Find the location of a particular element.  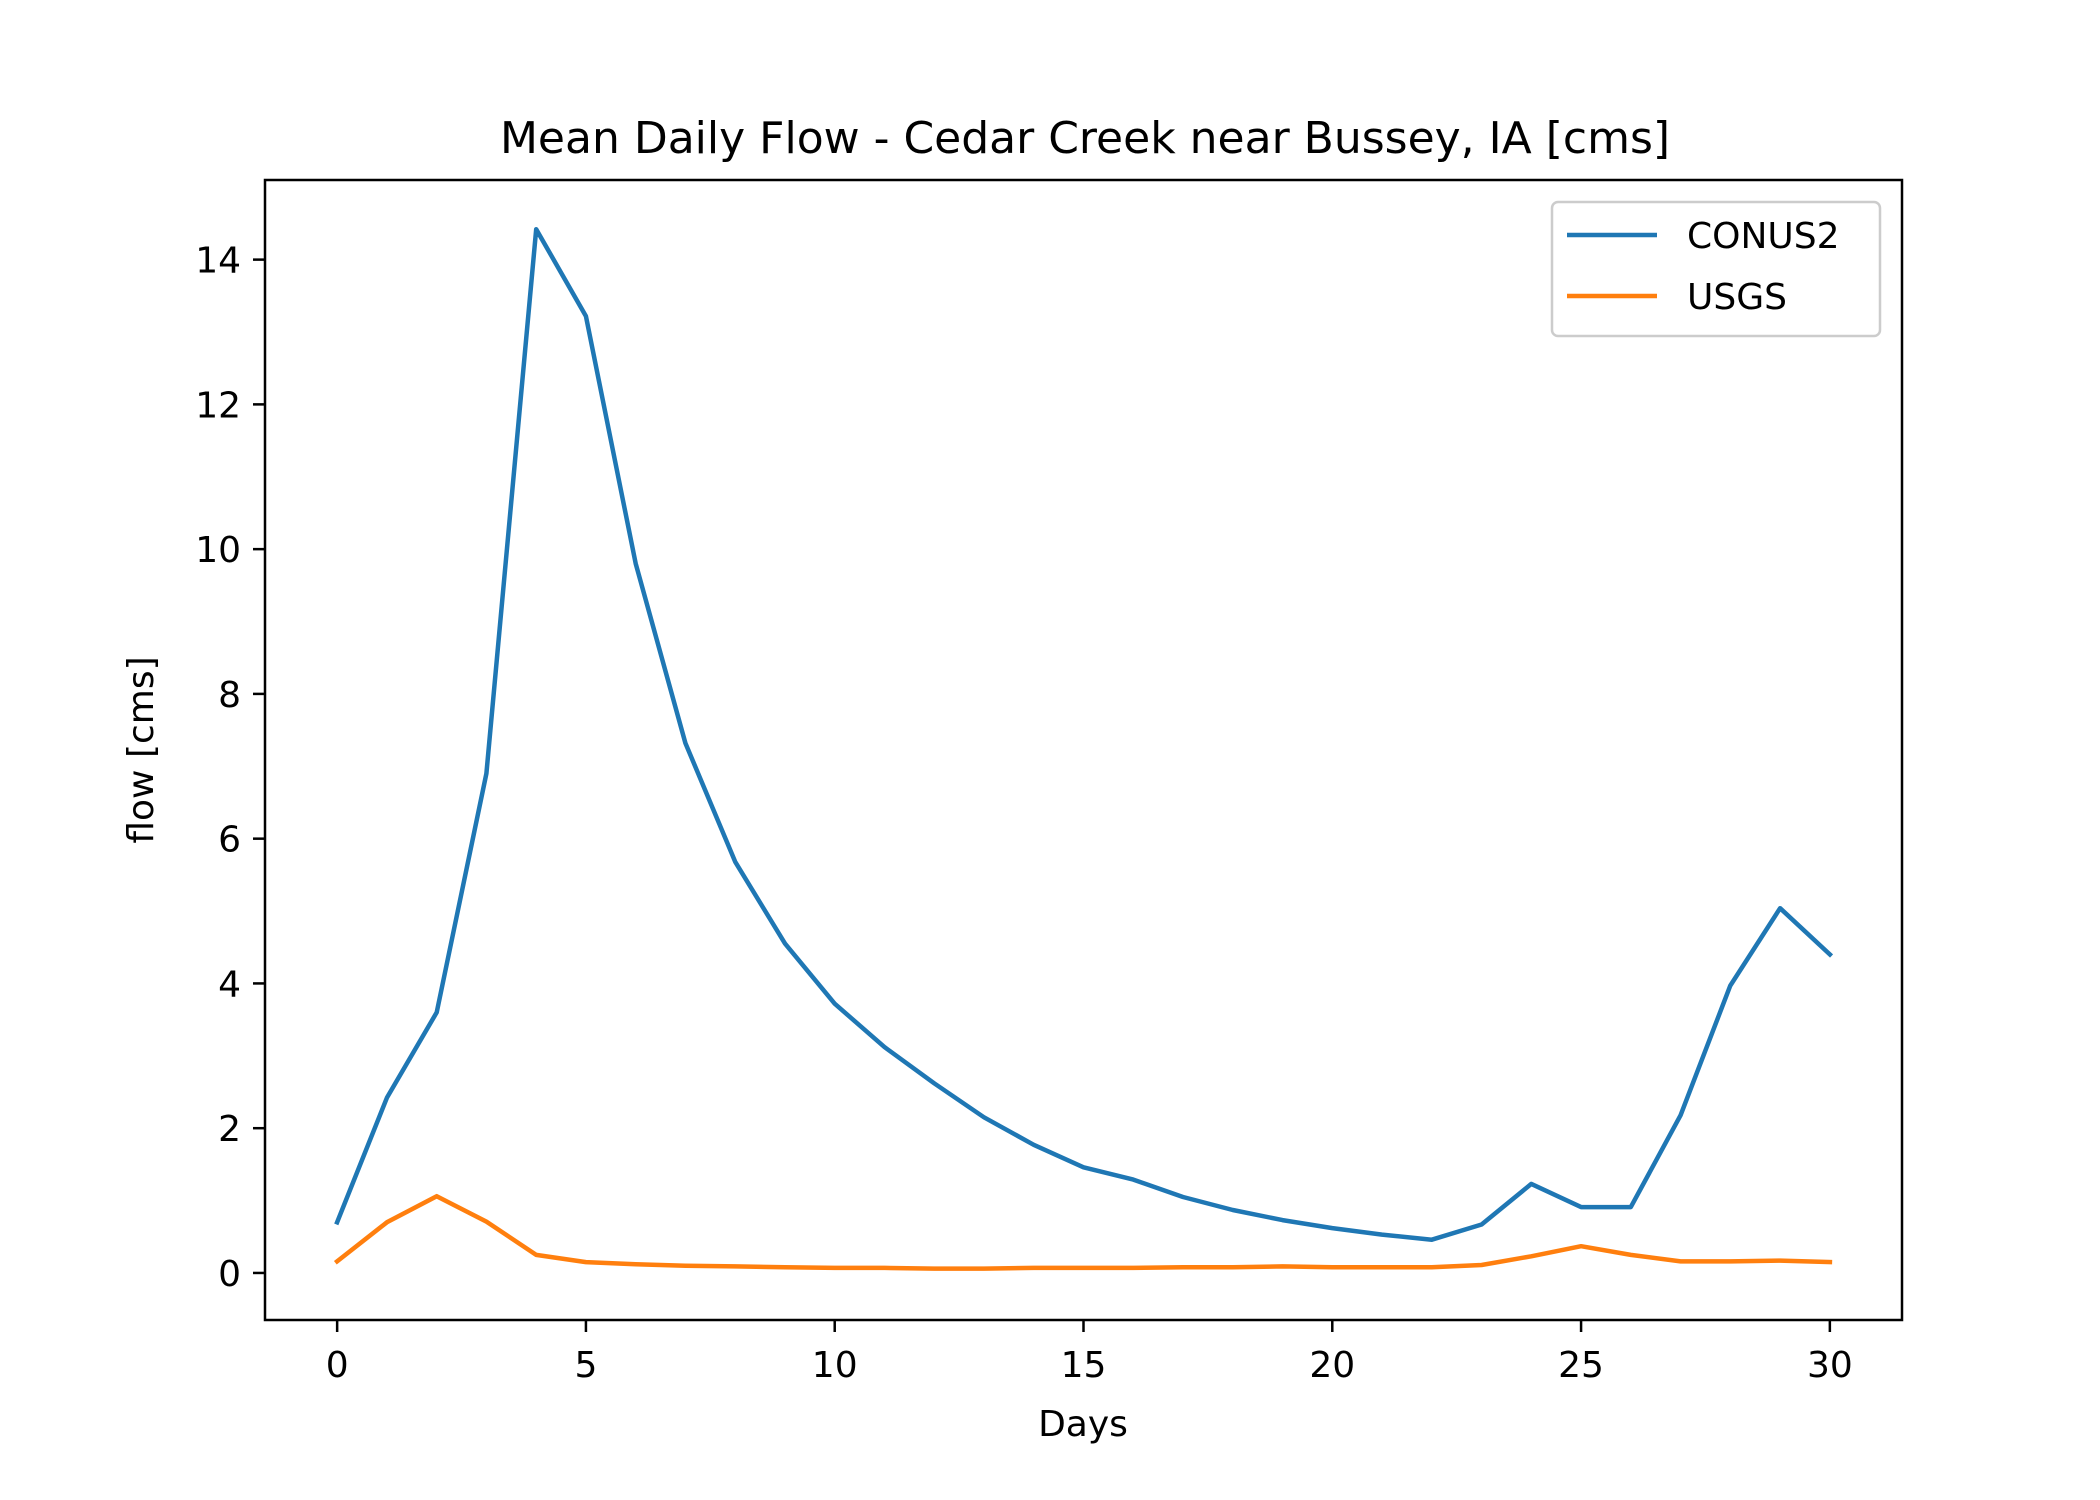

y-tick-label: 4 is located at coordinates (229, 984).